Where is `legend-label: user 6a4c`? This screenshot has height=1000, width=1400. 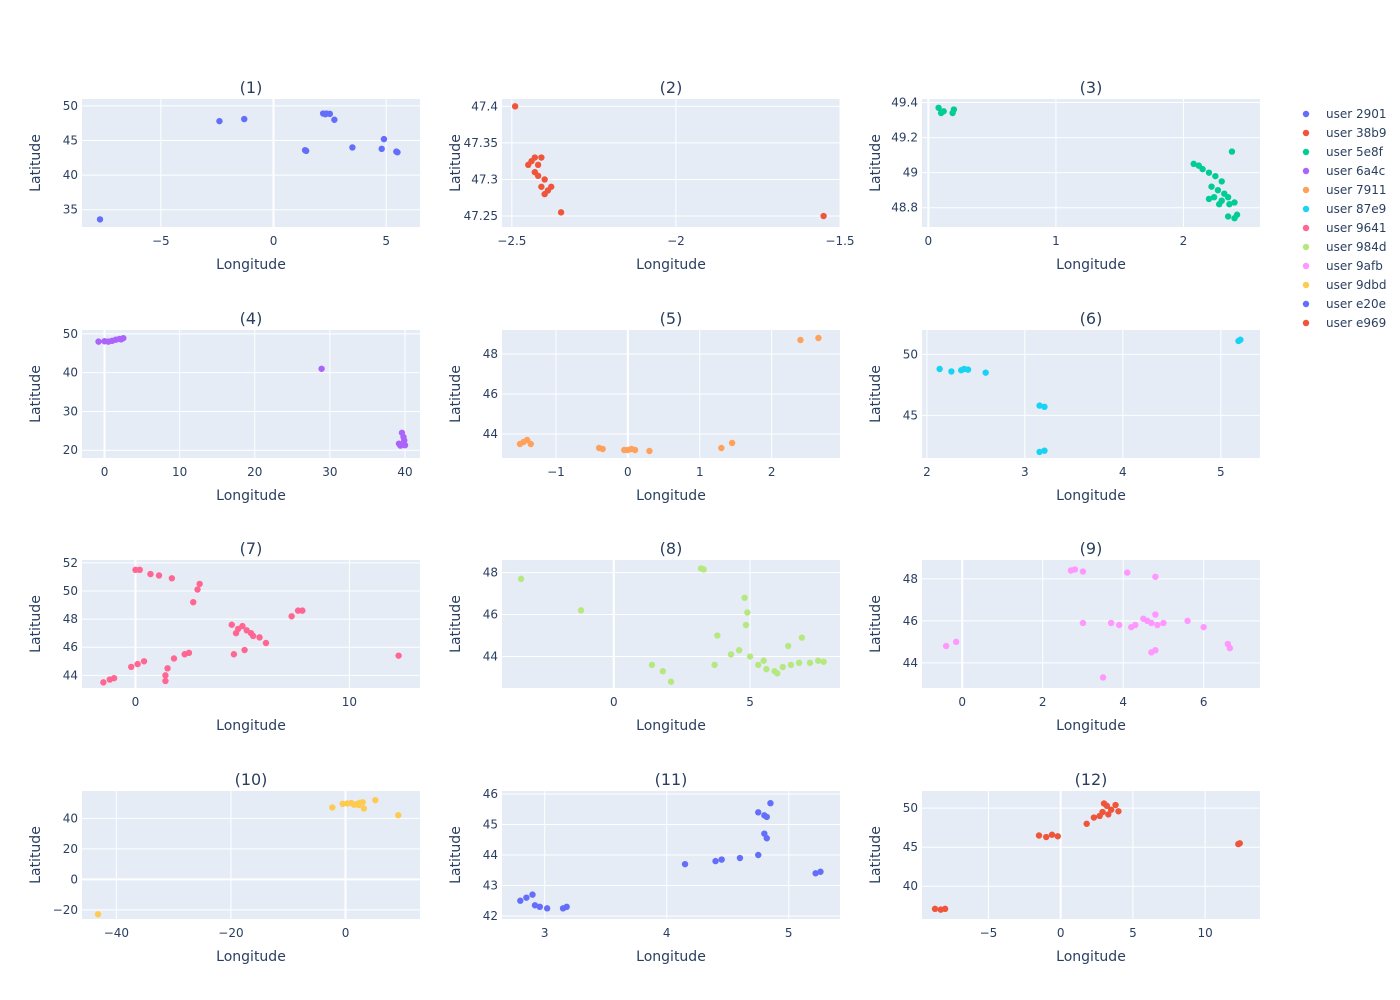
legend-label: user 6a4c is located at coordinates (1355, 171).